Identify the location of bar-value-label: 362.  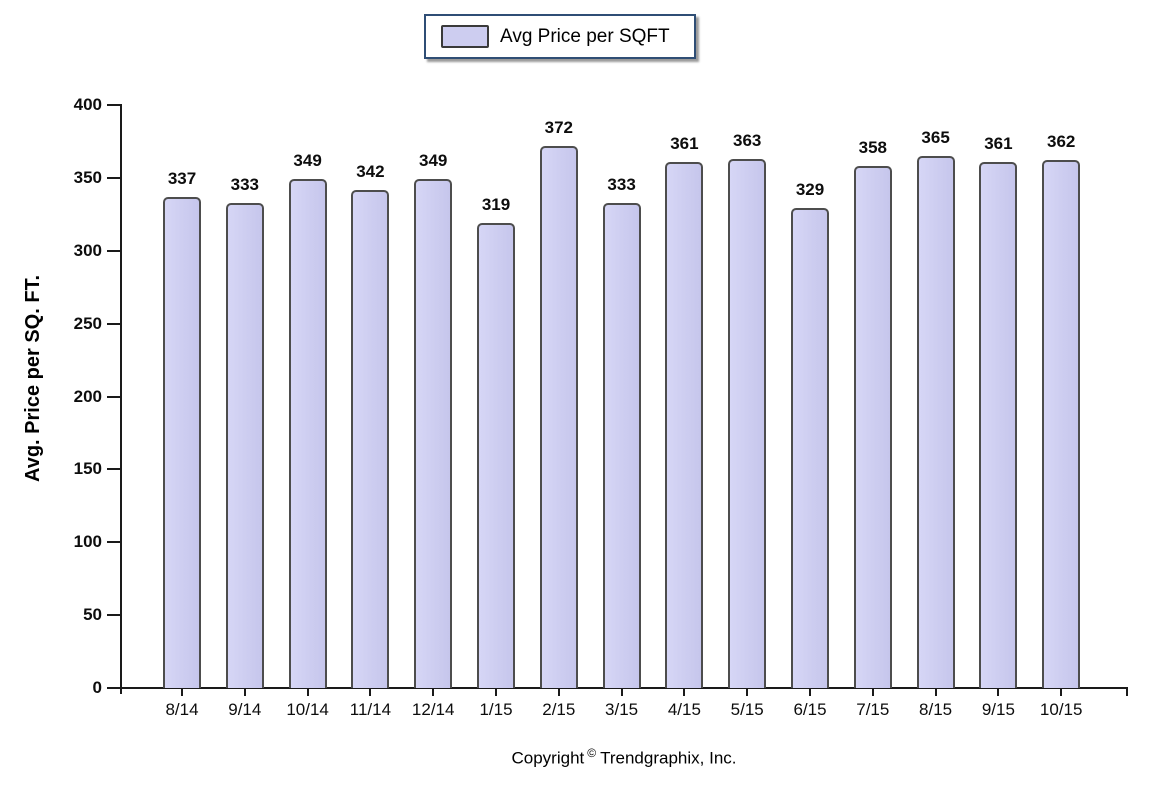
(1061, 142).